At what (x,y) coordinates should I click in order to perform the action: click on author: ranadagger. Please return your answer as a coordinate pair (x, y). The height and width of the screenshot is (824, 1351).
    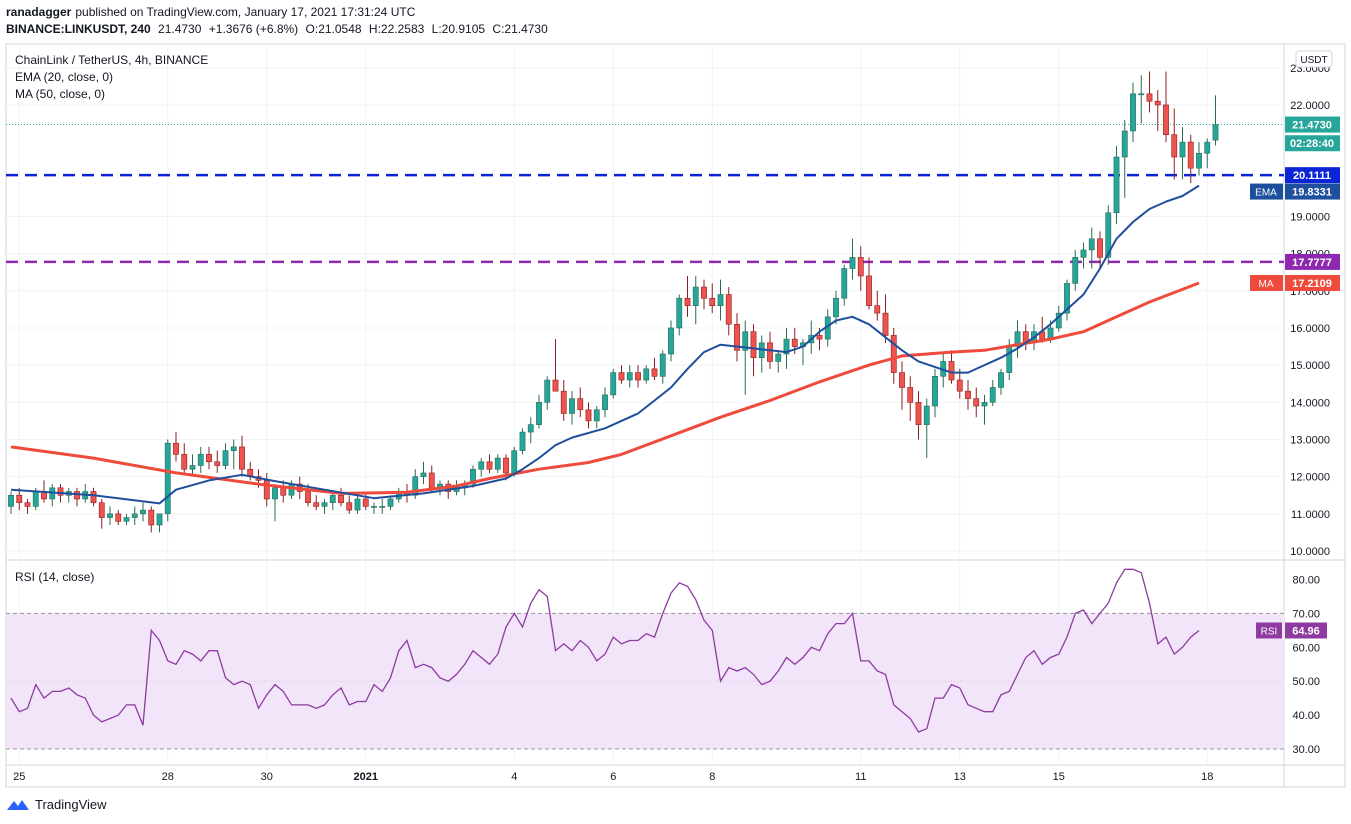
    Looking at the image, I should click on (39, 12).